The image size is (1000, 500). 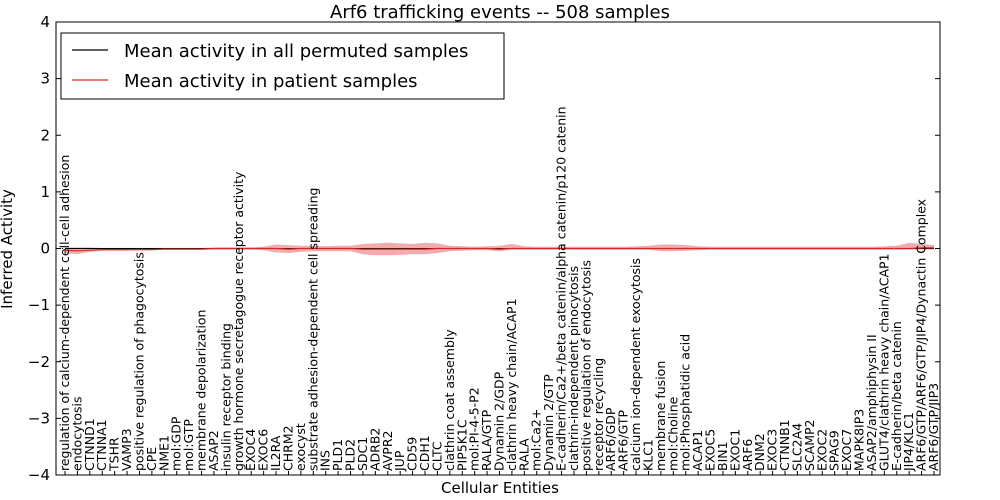 What do you see at coordinates (188, 445) in the screenshot?
I see `category-label: mol:GTP` at bounding box center [188, 445].